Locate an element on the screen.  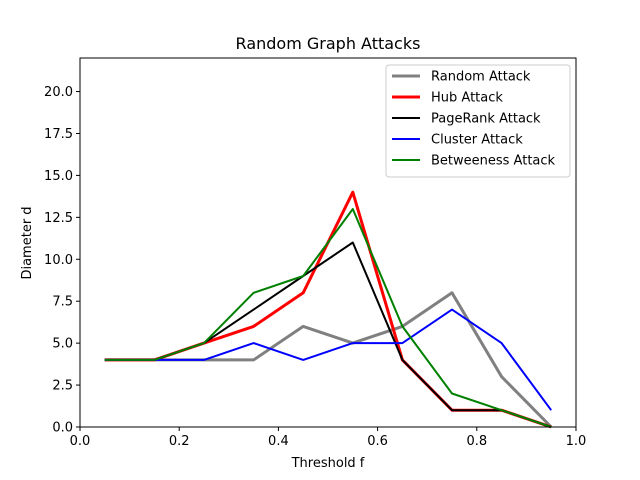
y-tick-label: 15.0 is located at coordinates (58, 176).